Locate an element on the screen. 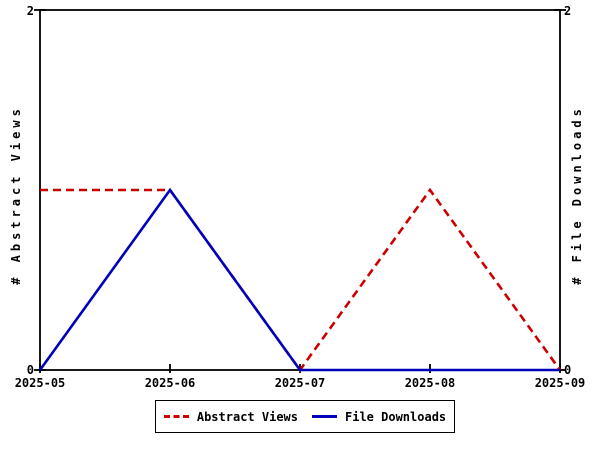  y-axis-label-right: # File Downloads is located at coordinates (577, 195).